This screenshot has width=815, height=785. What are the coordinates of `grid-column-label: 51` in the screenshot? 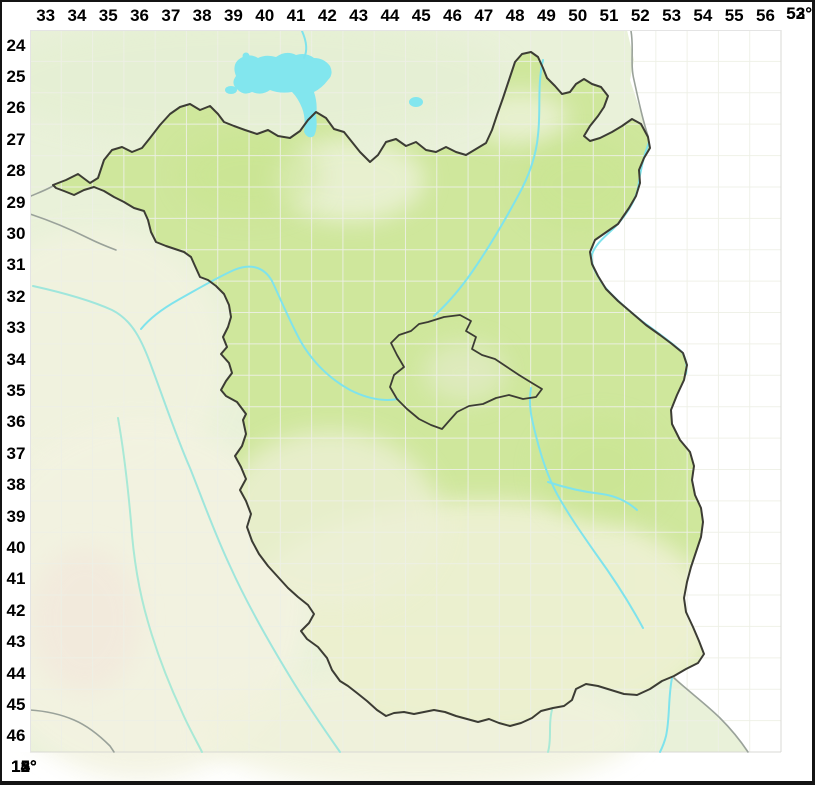 It's located at (609, 15).